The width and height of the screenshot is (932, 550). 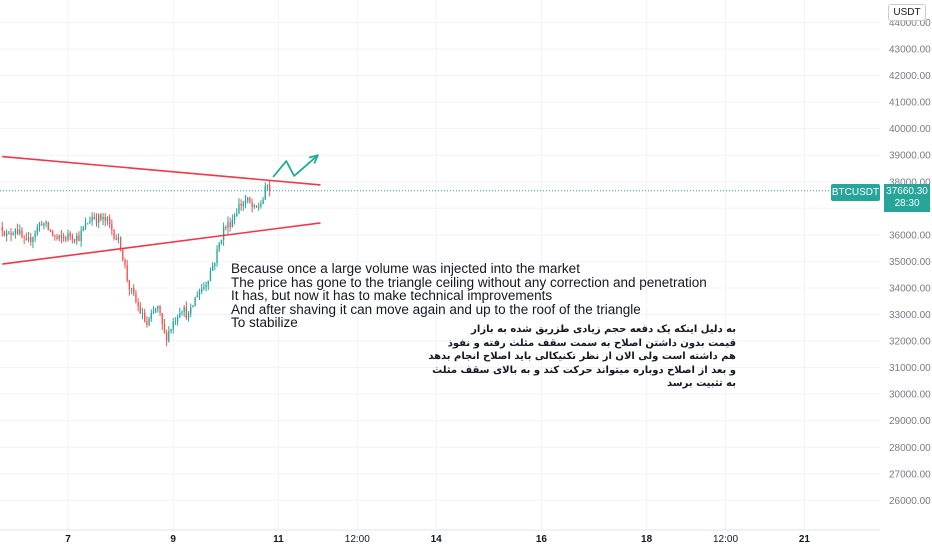 I want to click on y-tick-label: 29000.00, so click(x=910, y=421).